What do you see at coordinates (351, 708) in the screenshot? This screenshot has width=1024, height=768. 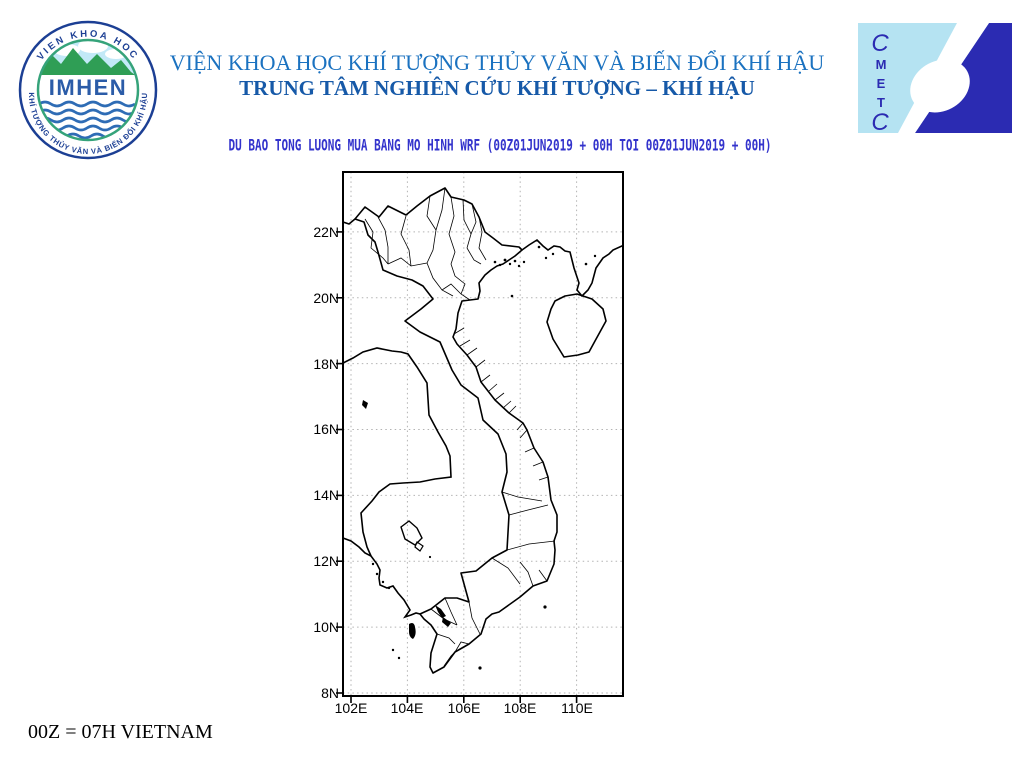 I see `xtick-102e: 102E` at bounding box center [351, 708].